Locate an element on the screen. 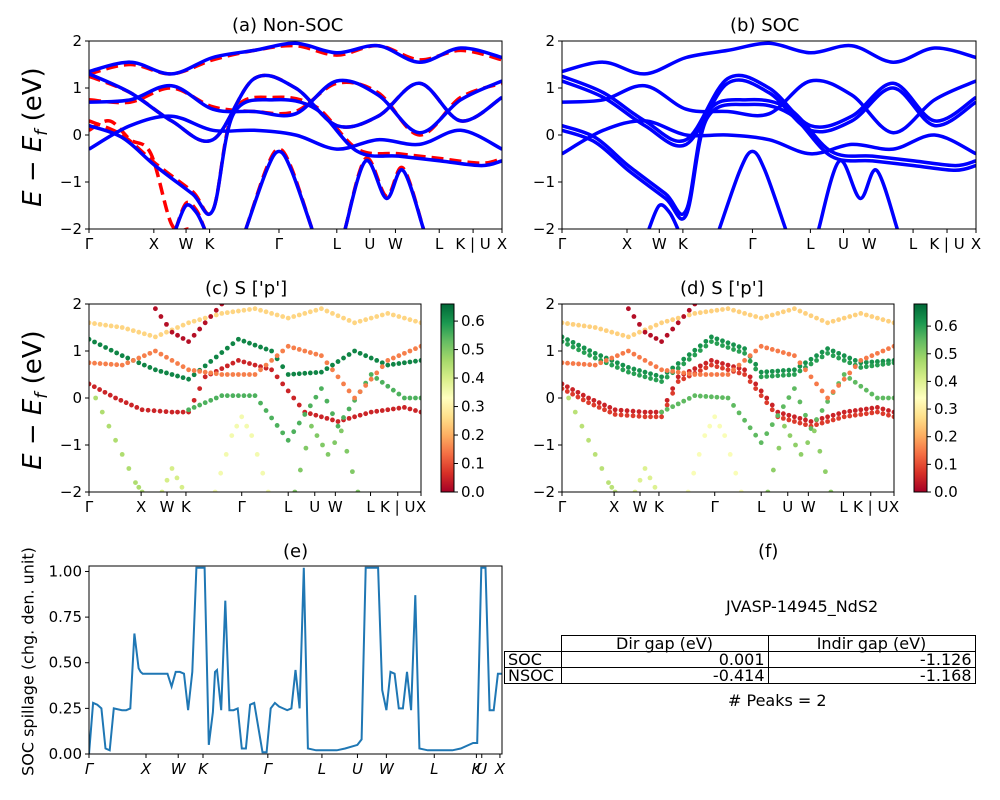 The width and height of the screenshot is (1000, 800). x-tick-label: K | U is located at coordinates (472, 244).